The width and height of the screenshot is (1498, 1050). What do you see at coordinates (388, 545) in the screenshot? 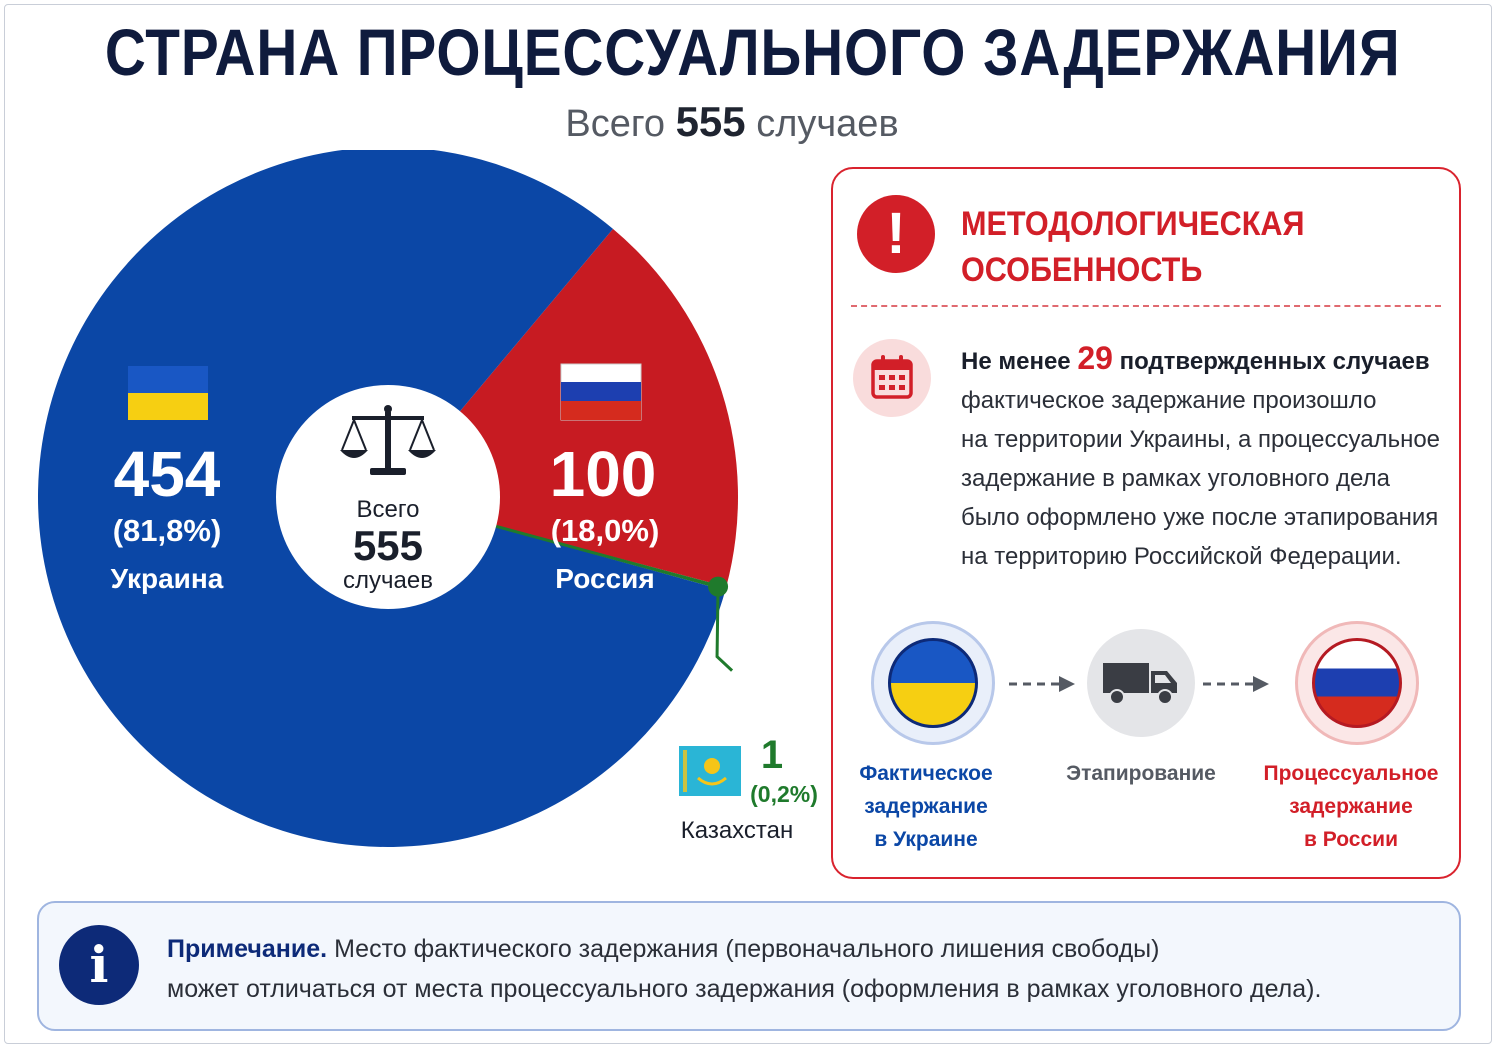
I see `center-total-value: 555` at bounding box center [388, 545].